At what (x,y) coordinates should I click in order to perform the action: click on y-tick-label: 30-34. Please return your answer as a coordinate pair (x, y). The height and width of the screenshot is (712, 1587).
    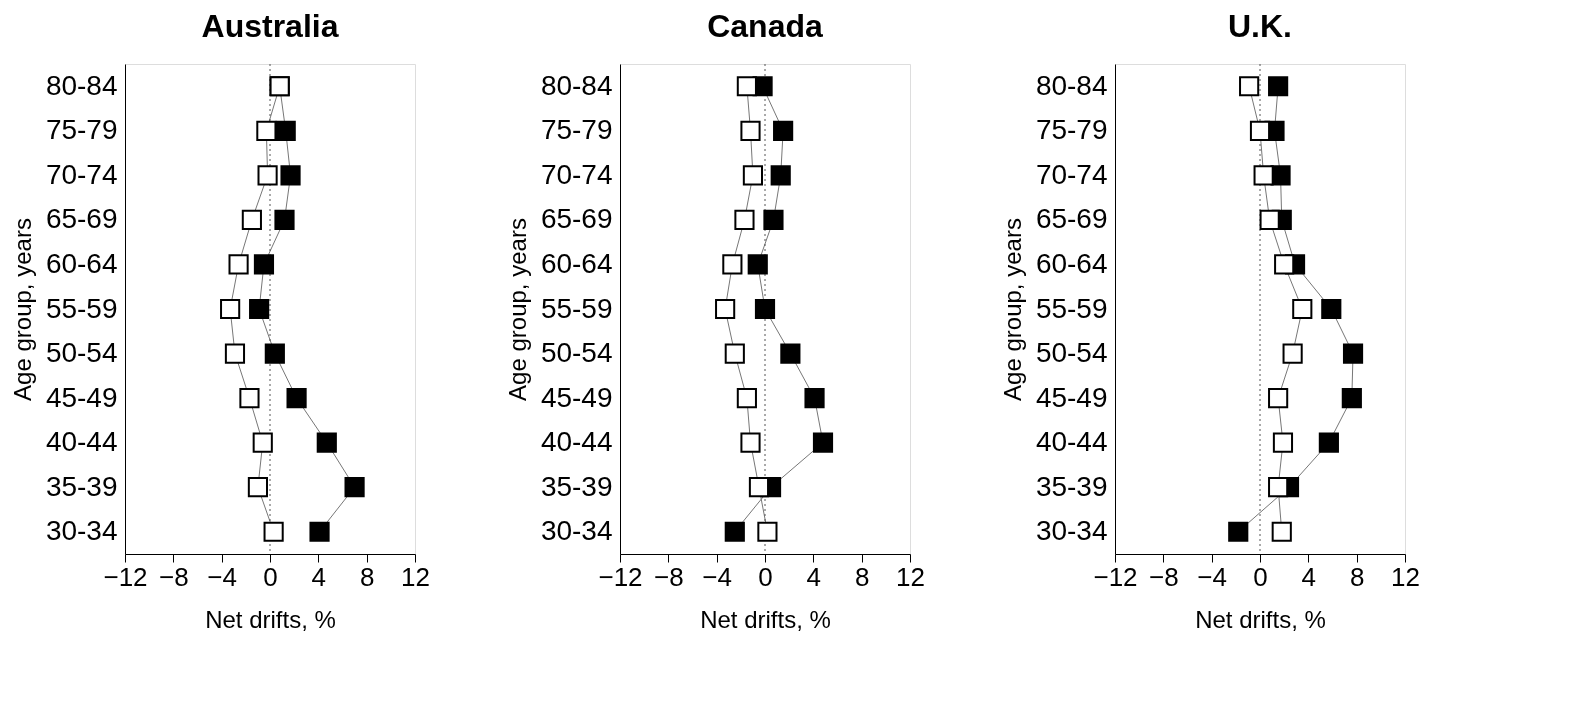
    Looking at the image, I should click on (81, 531).